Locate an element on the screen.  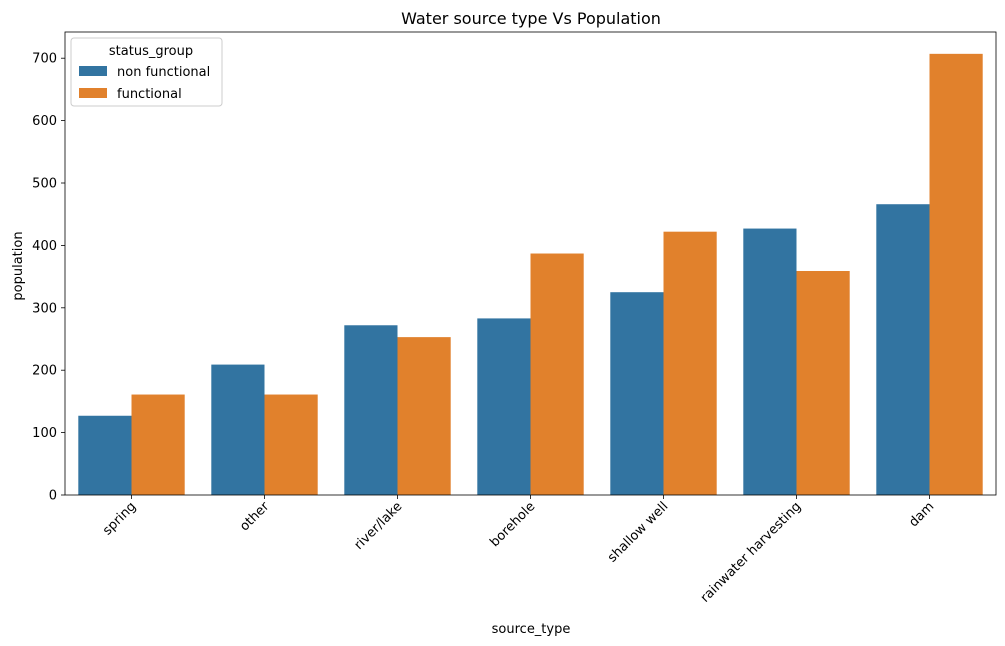
bar-shallow-well-functional is located at coordinates (690, 363).